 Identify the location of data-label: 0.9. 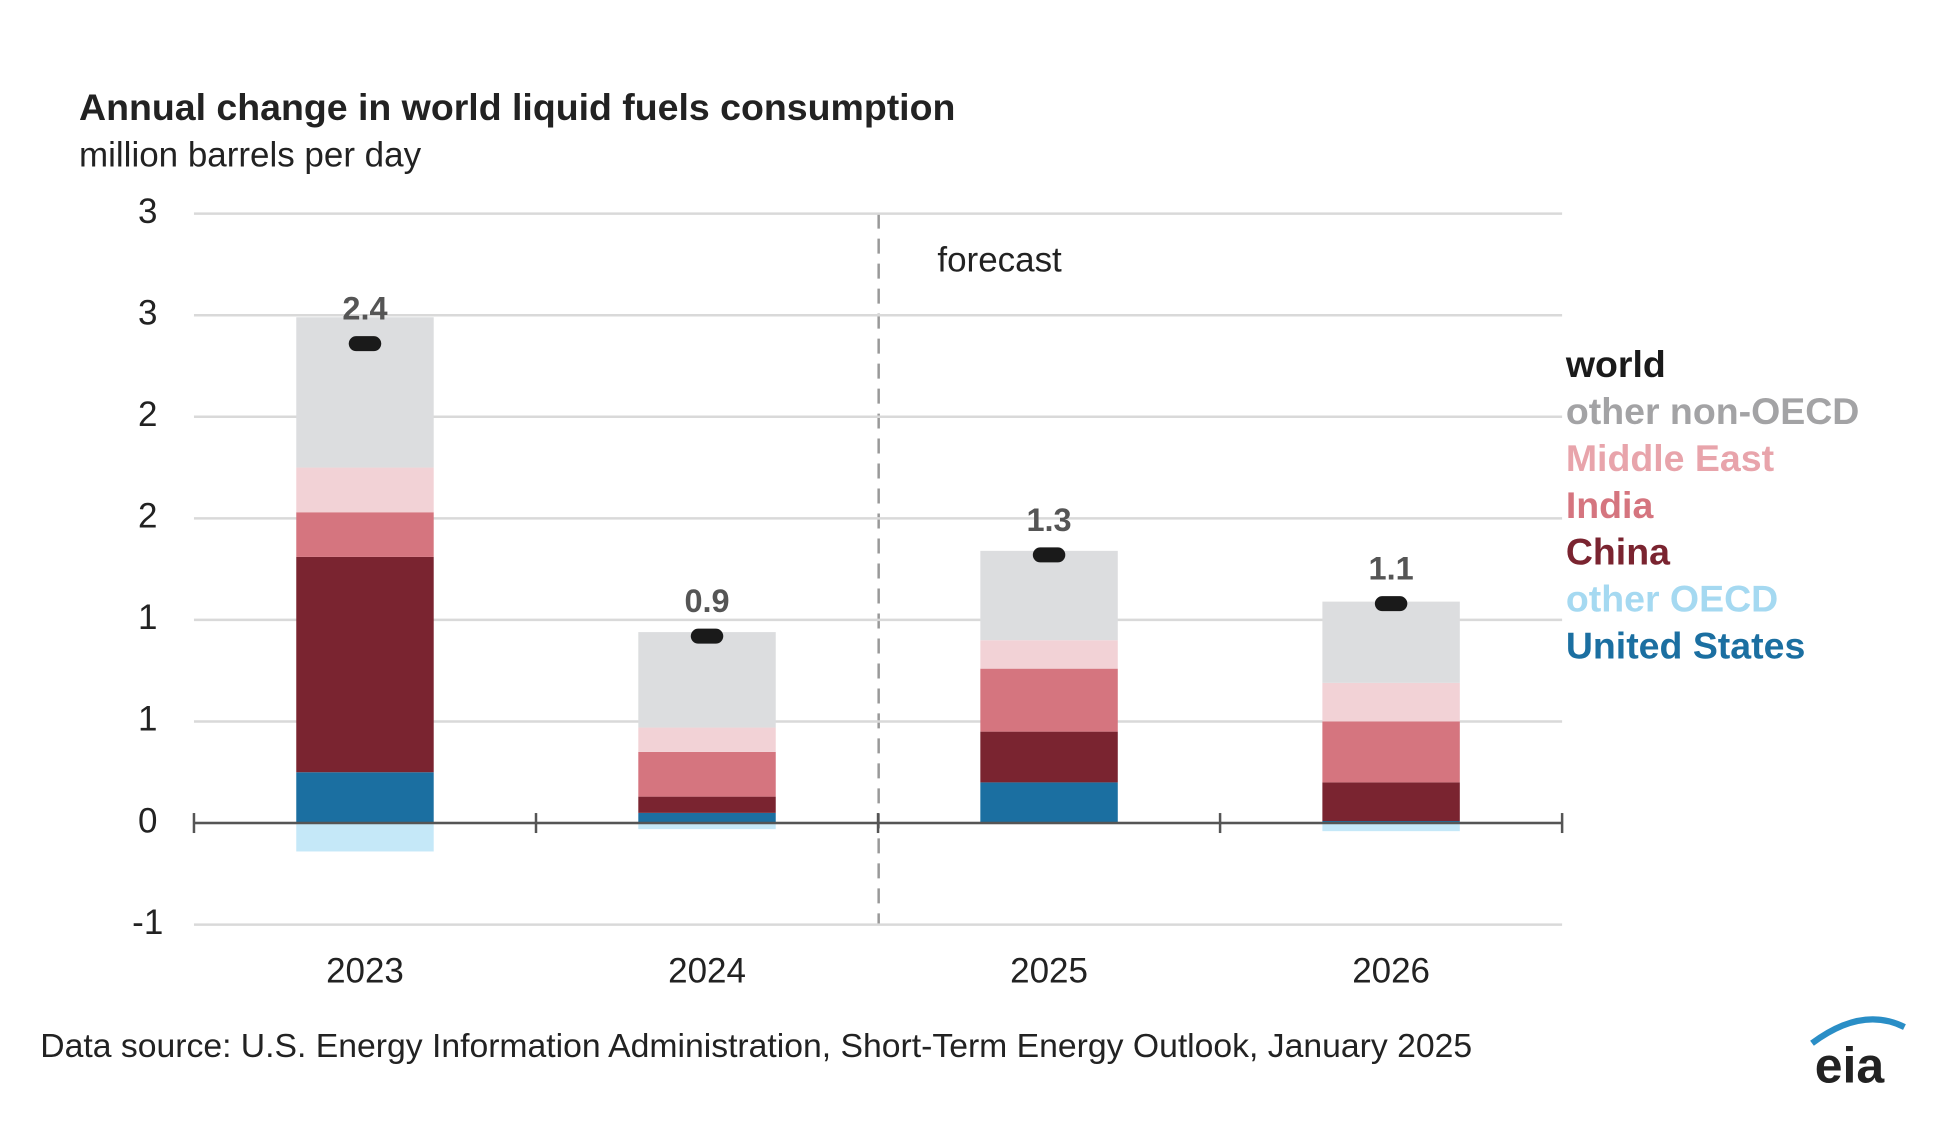
(706, 601).